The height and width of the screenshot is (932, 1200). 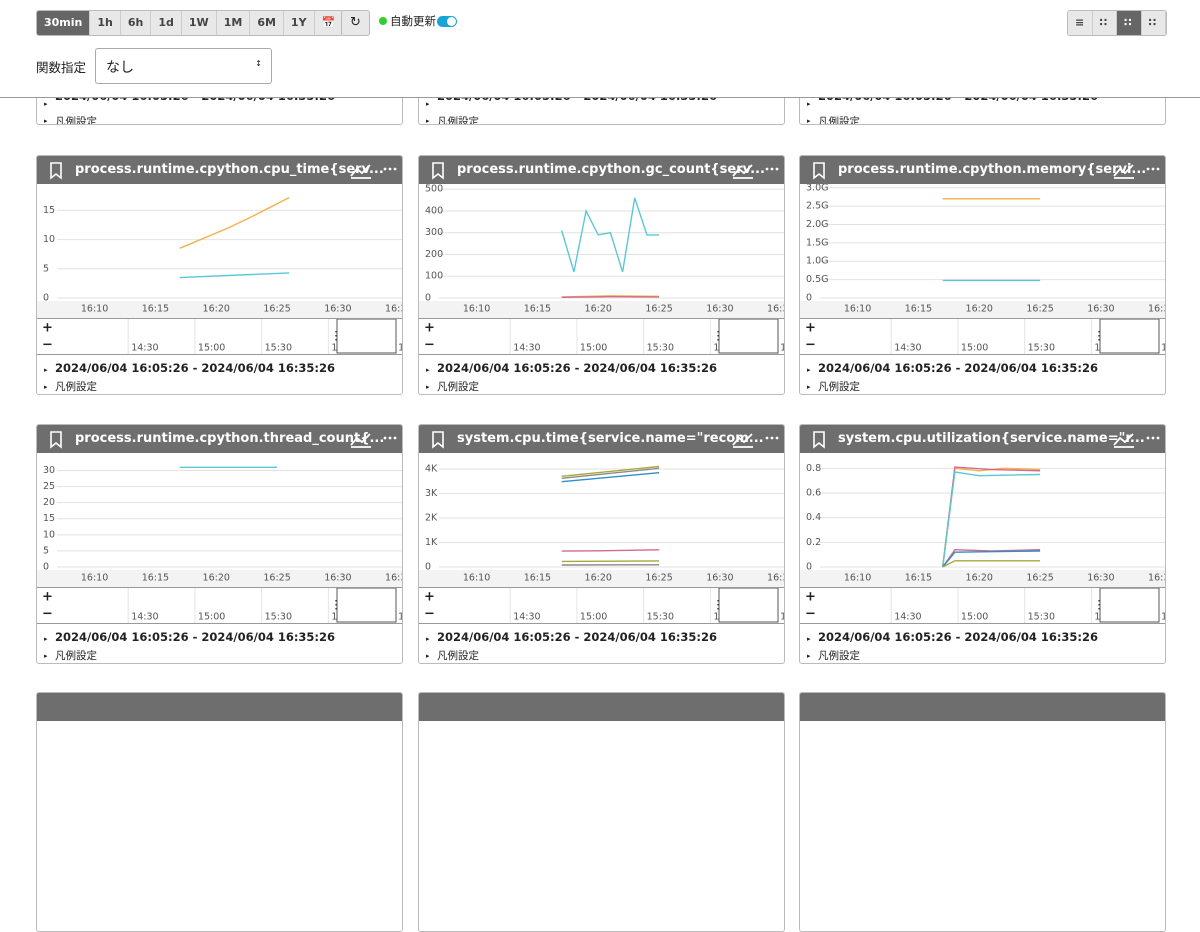 What do you see at coordinates (199, 23) in the screenshot?
I see `range-button: 1W` at bounding box center [199, 23].